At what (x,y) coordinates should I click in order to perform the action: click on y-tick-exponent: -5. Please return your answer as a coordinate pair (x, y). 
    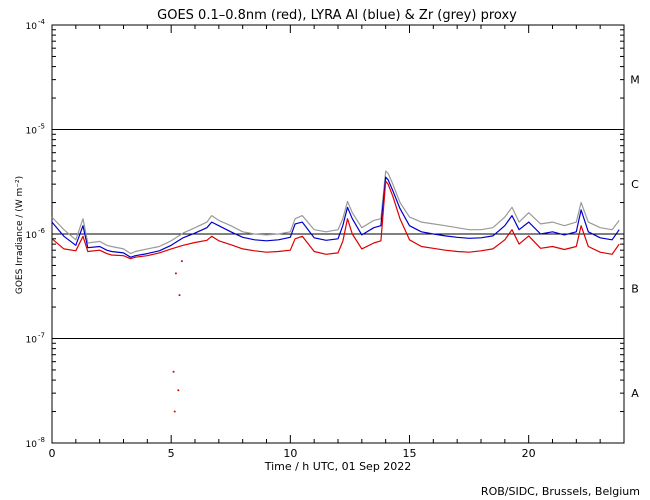
    Looking at the image, I should click on (41, 127).